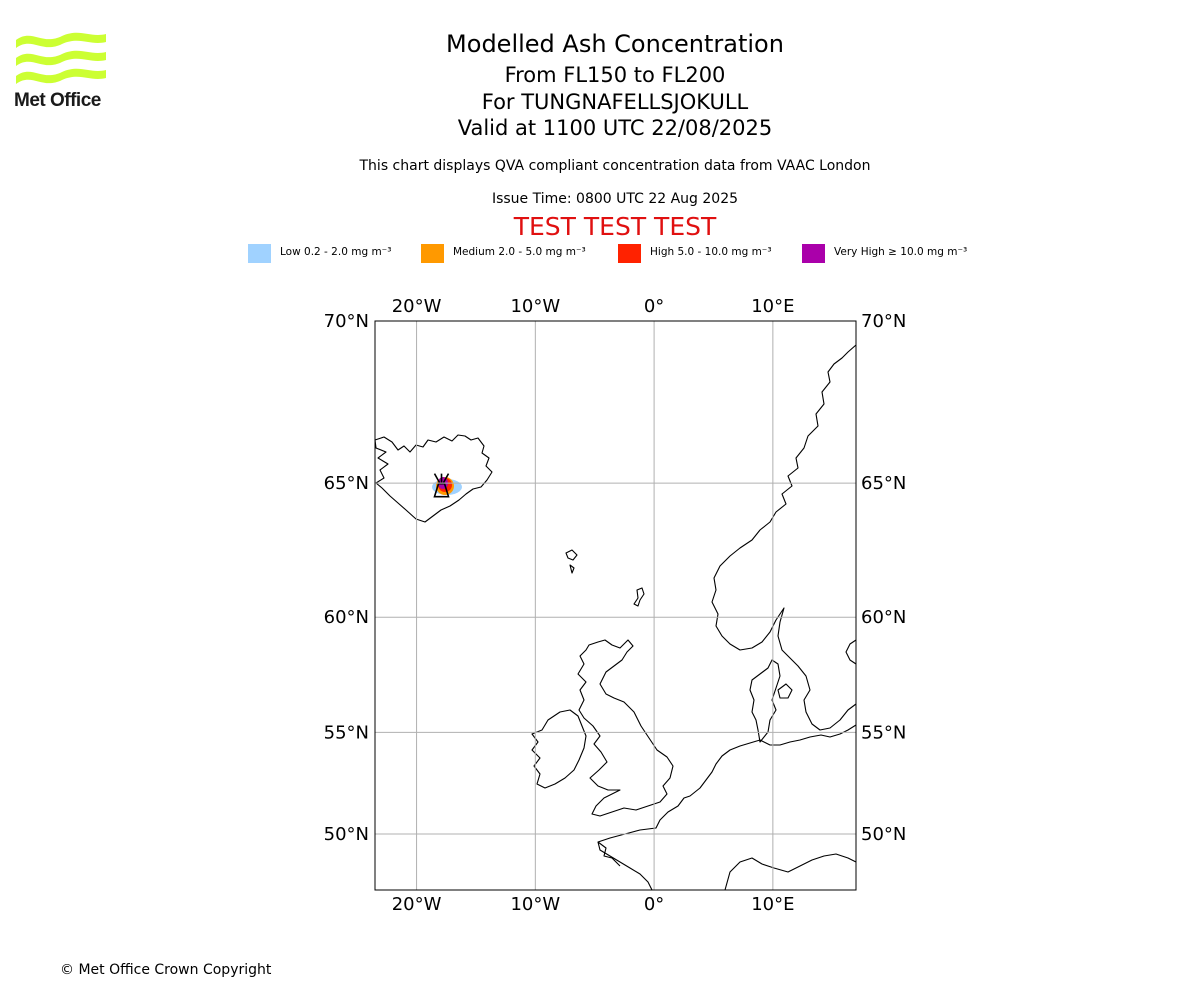 The height and width of the screenshot is (1000, 1200). I want to click on lon-tick-label-bottom: 10°W, so click(535, 904).